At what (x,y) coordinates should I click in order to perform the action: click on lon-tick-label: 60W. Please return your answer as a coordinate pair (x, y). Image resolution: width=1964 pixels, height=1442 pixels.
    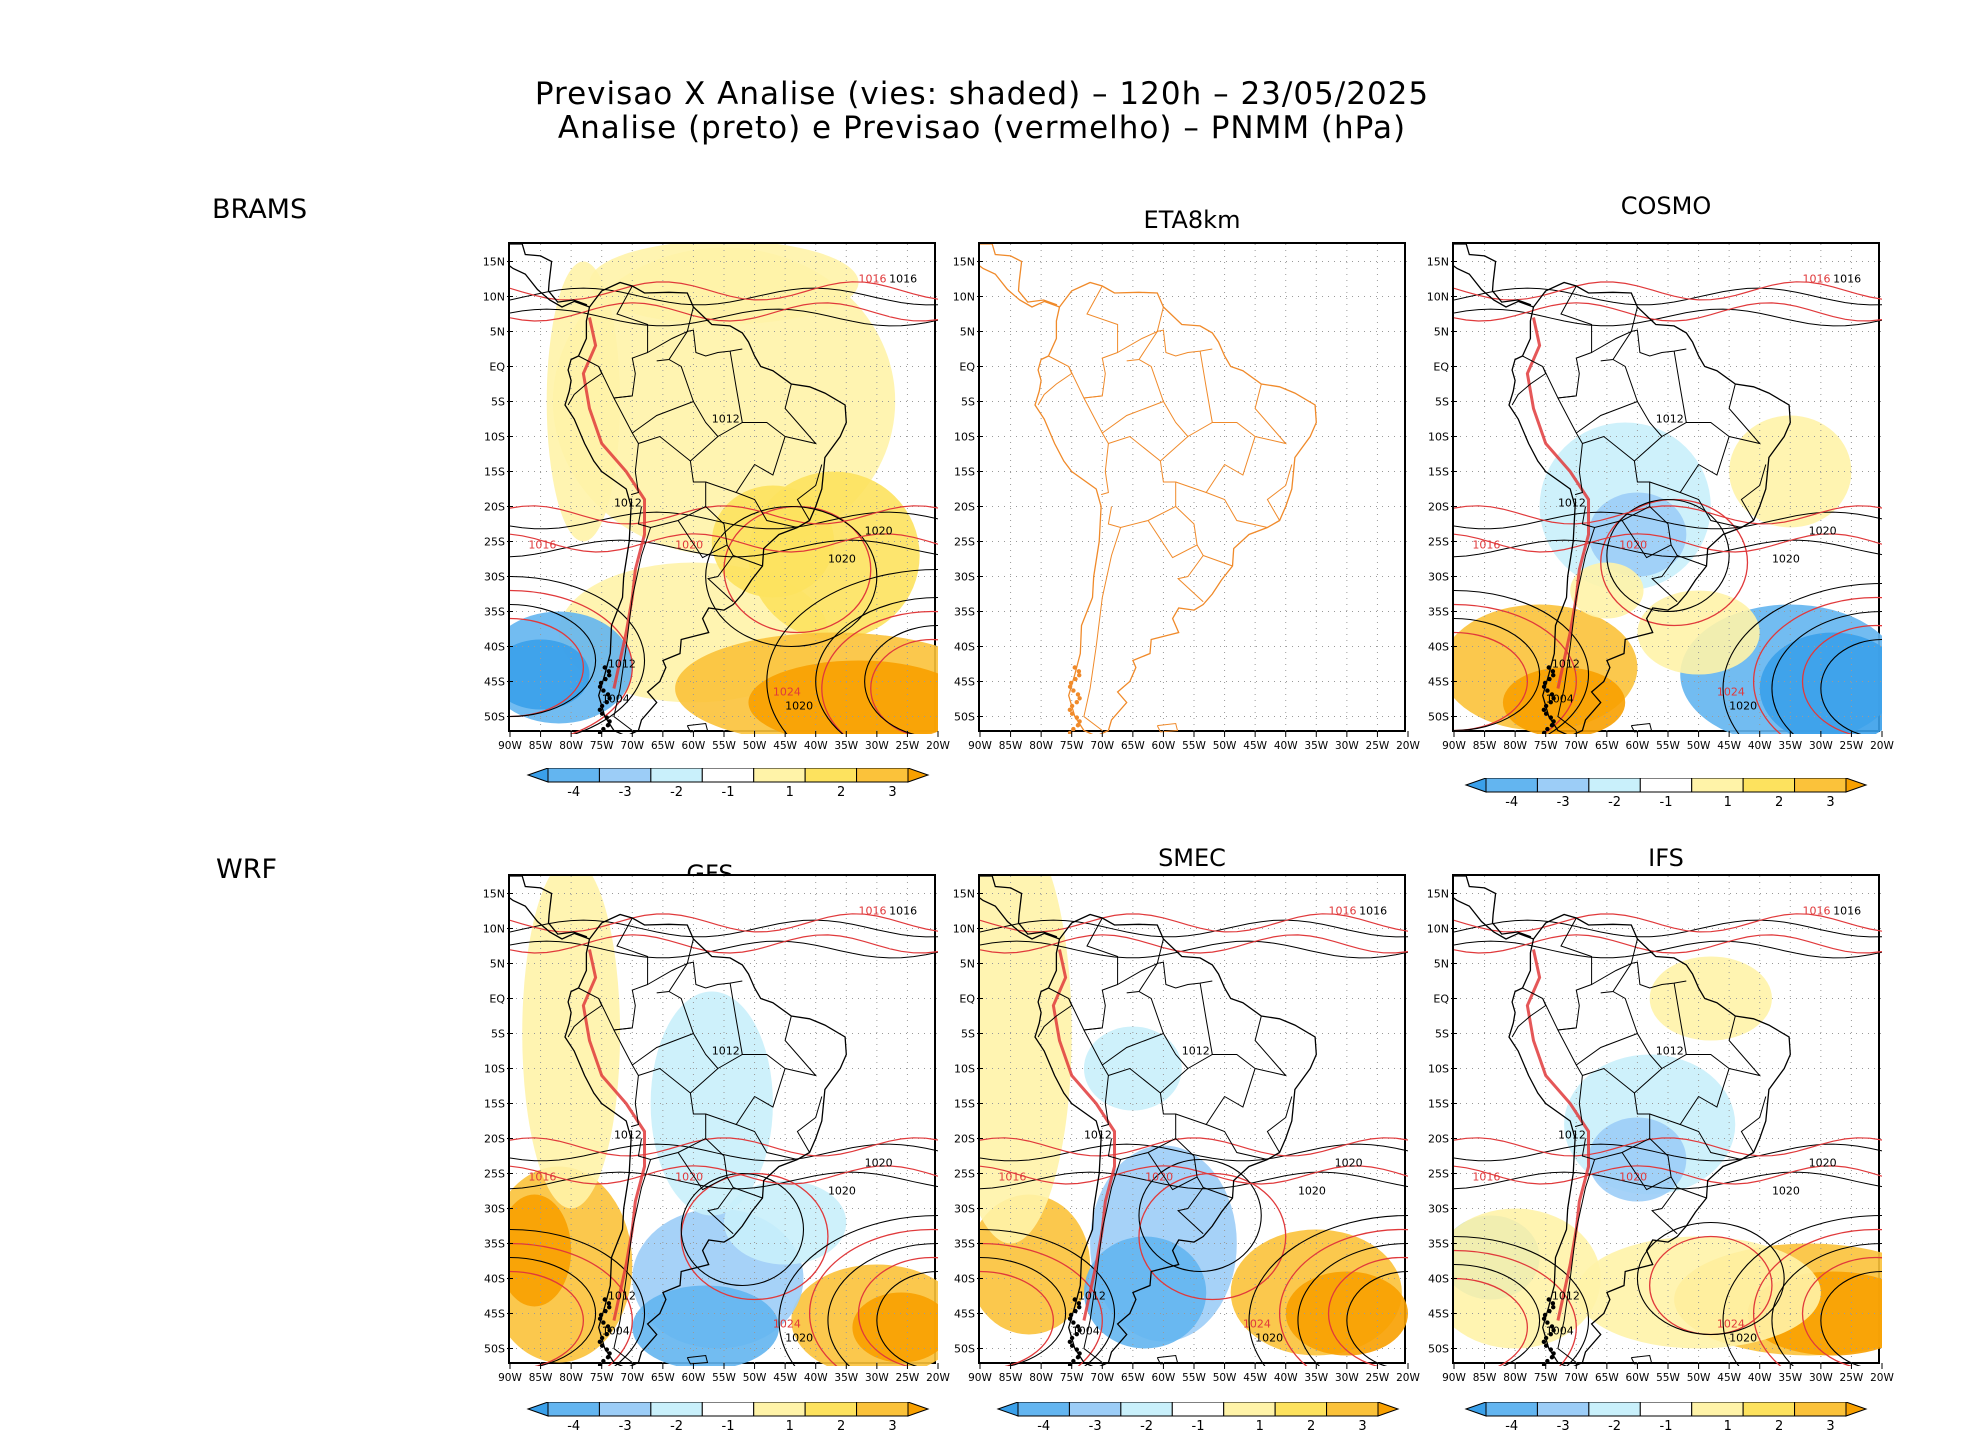
    Looking at the image, I should click on (1164, 1378).